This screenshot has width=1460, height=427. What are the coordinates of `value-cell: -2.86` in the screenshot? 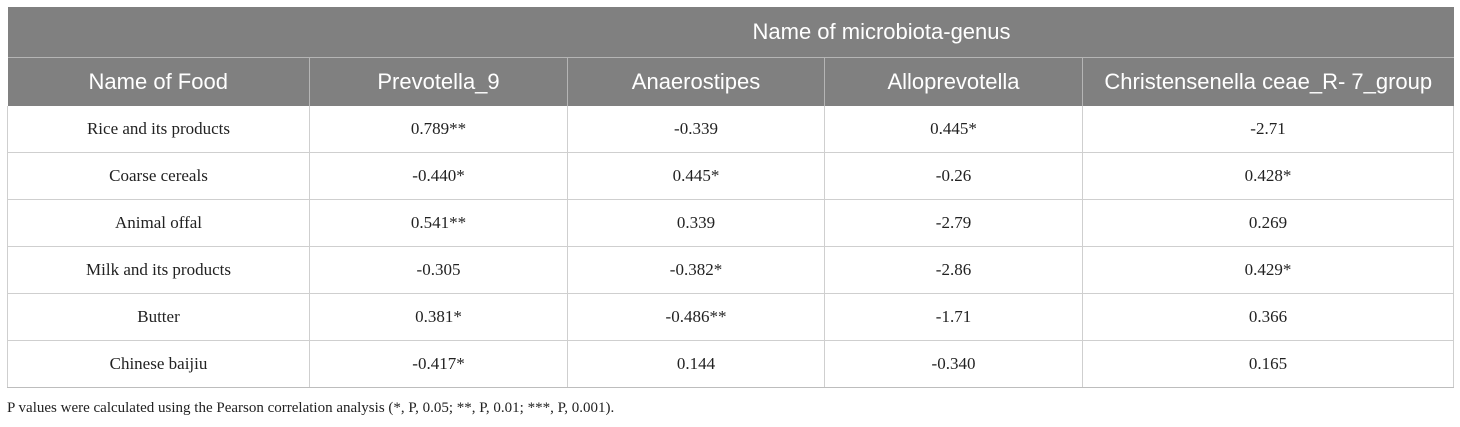 It's located at (953, 270).